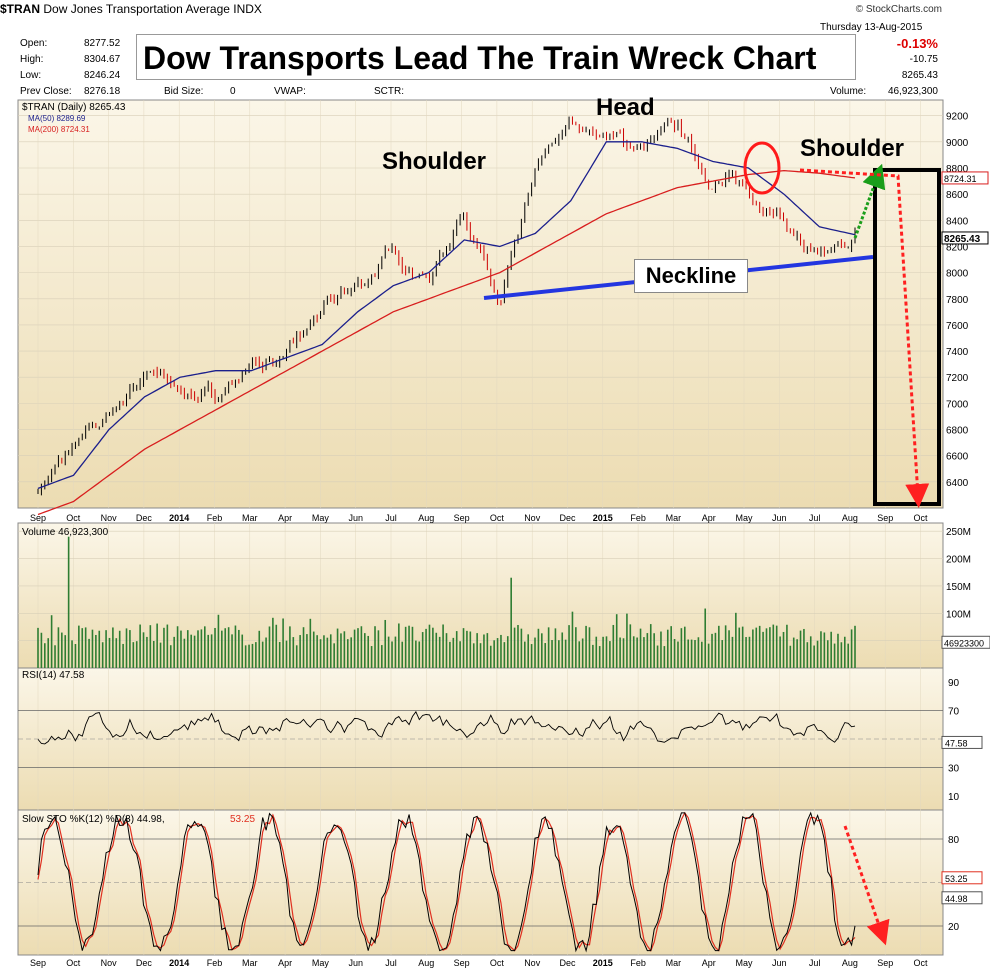 This screenshot has width=990, height=970. I want to click on symbol: $TRAN, so click(20, 9).